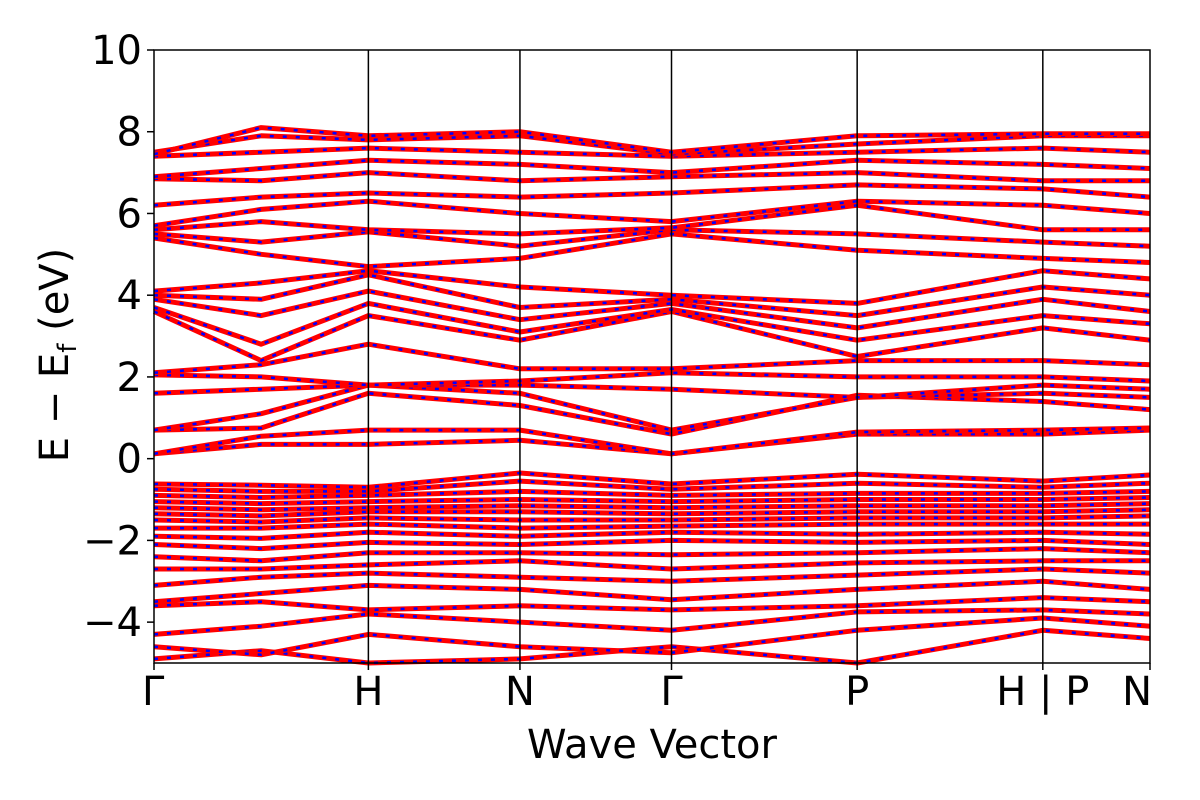 Image resolution: width=1200 pixels, height=800 pixels. I want to click on band-39-spin-up, so click(651, 141).